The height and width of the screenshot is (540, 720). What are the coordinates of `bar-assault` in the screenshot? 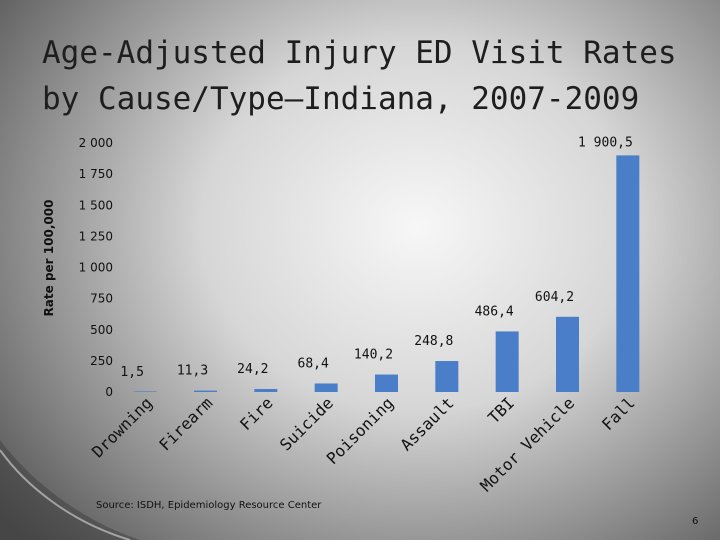 It's located at (447, 376).